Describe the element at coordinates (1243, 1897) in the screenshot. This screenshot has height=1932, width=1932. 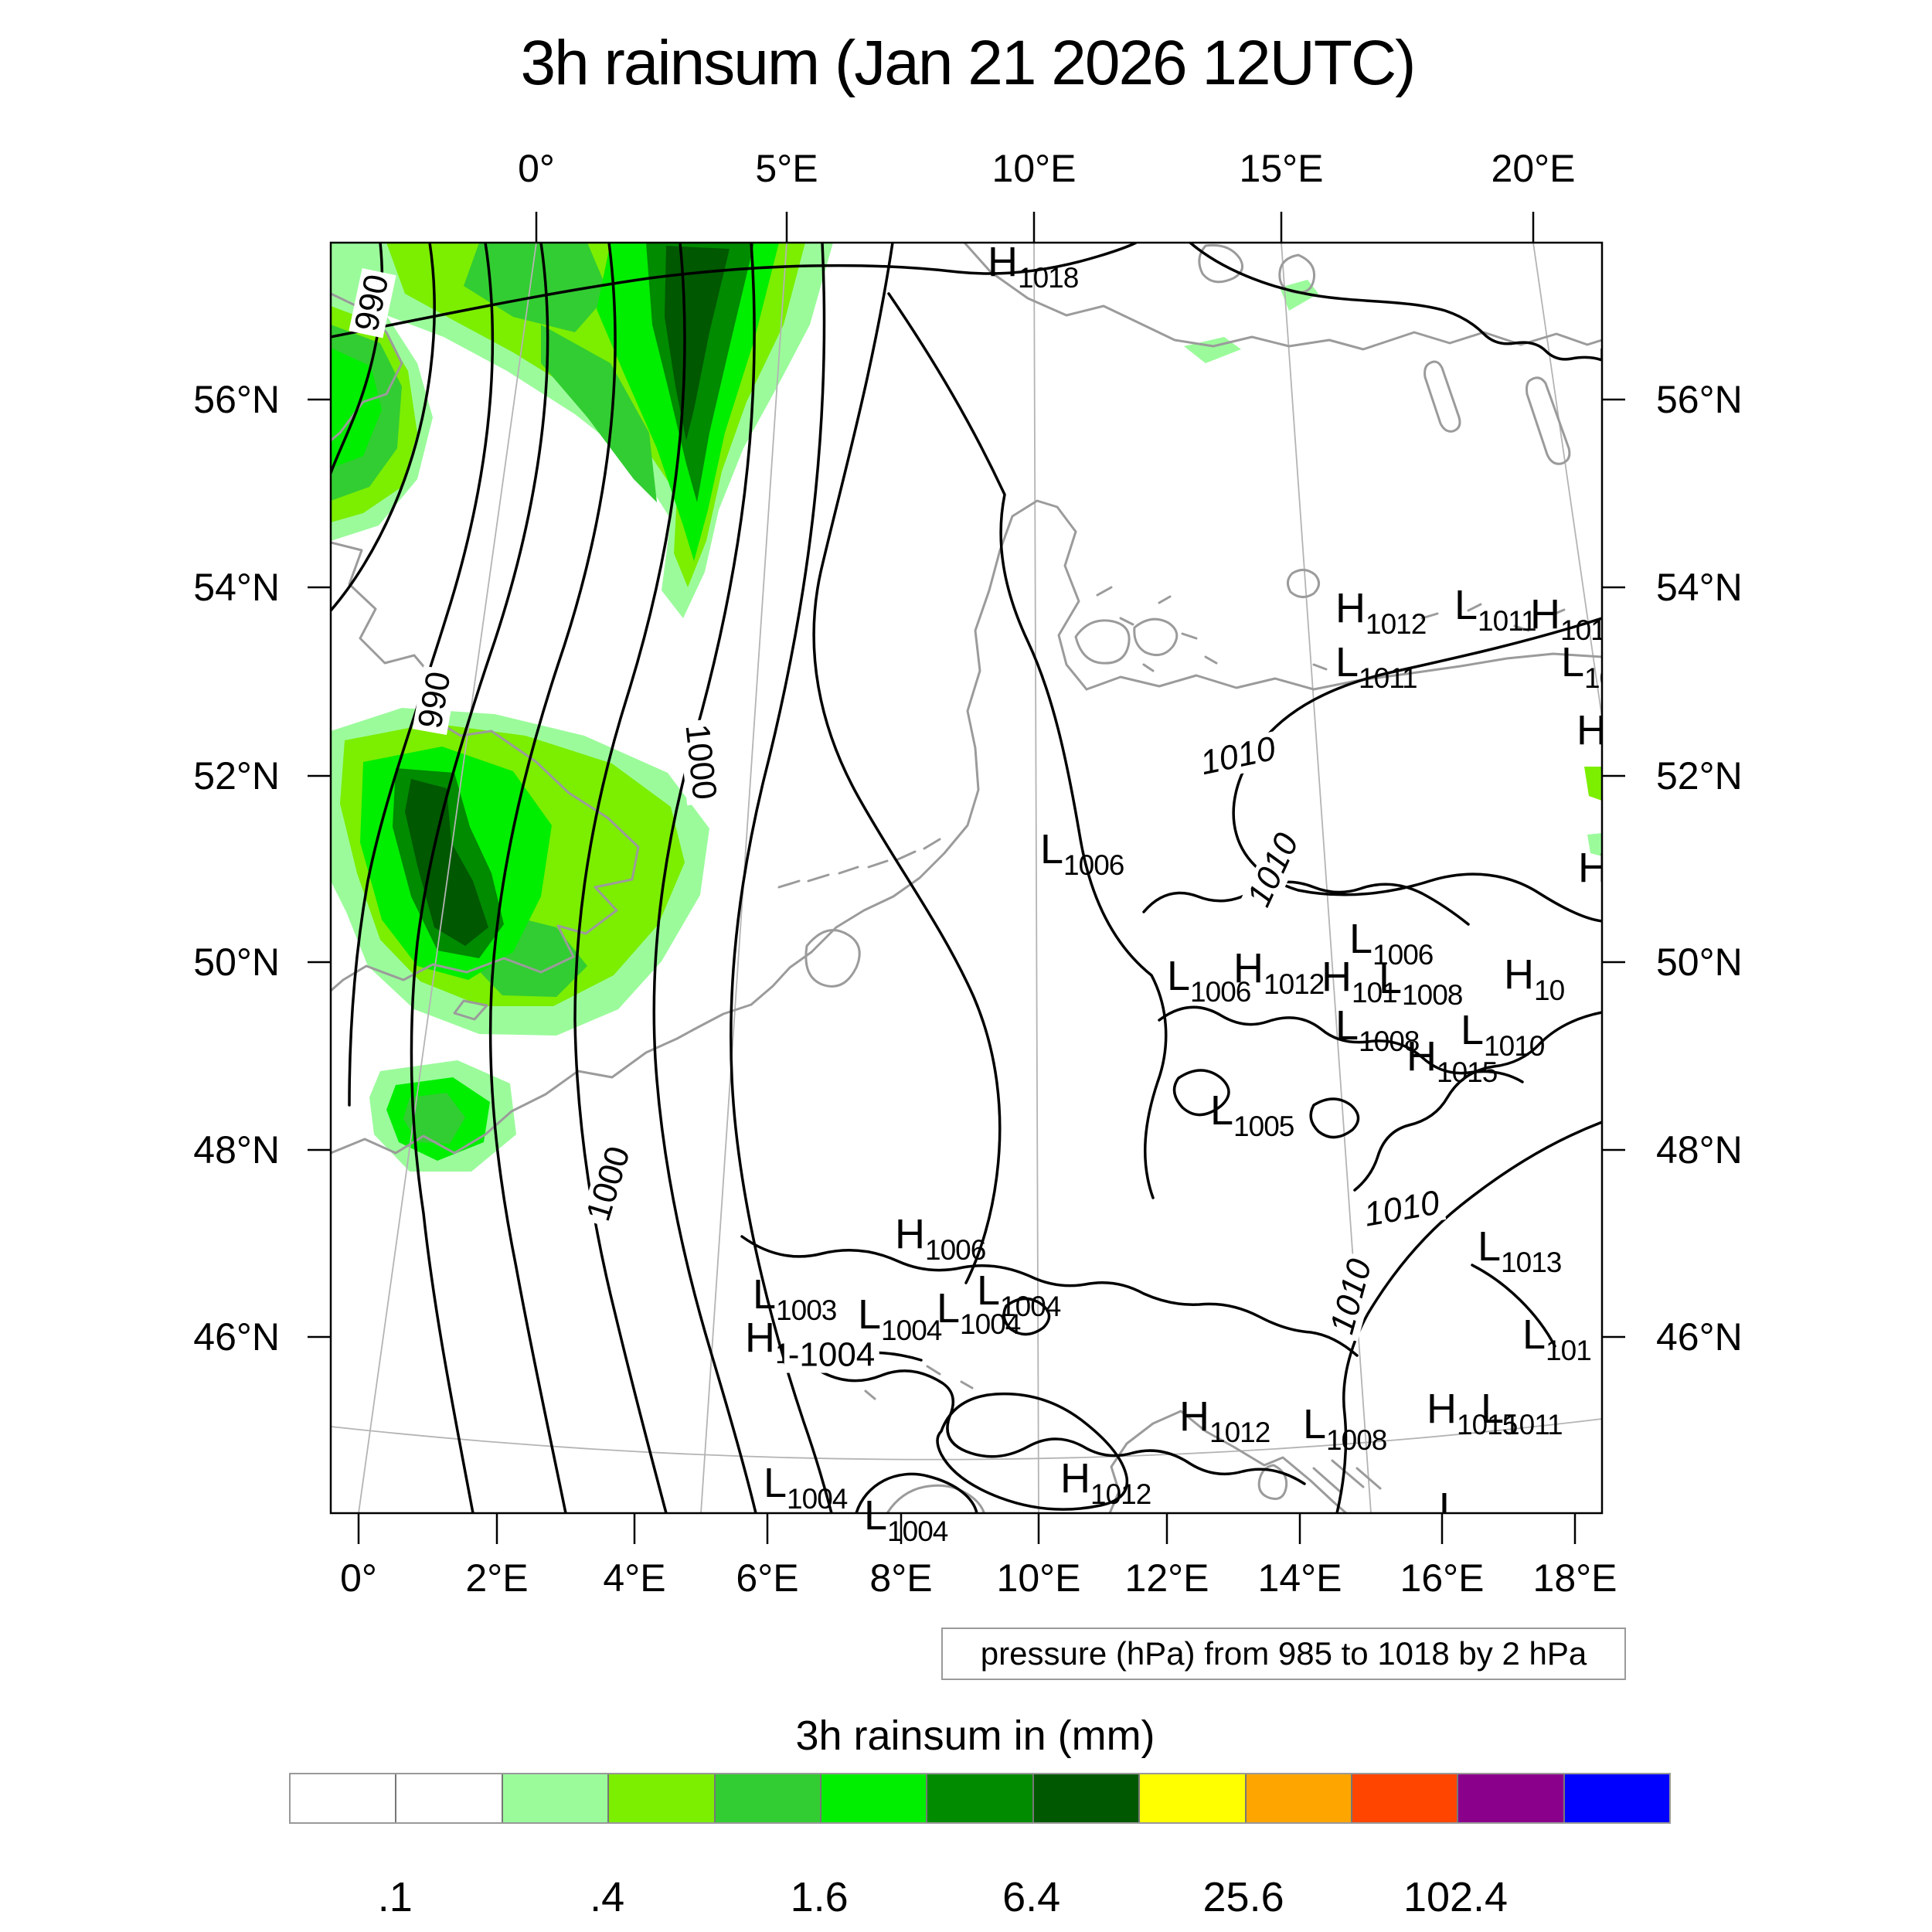
I see `colorbar-tick-label: 25.6` at that location.